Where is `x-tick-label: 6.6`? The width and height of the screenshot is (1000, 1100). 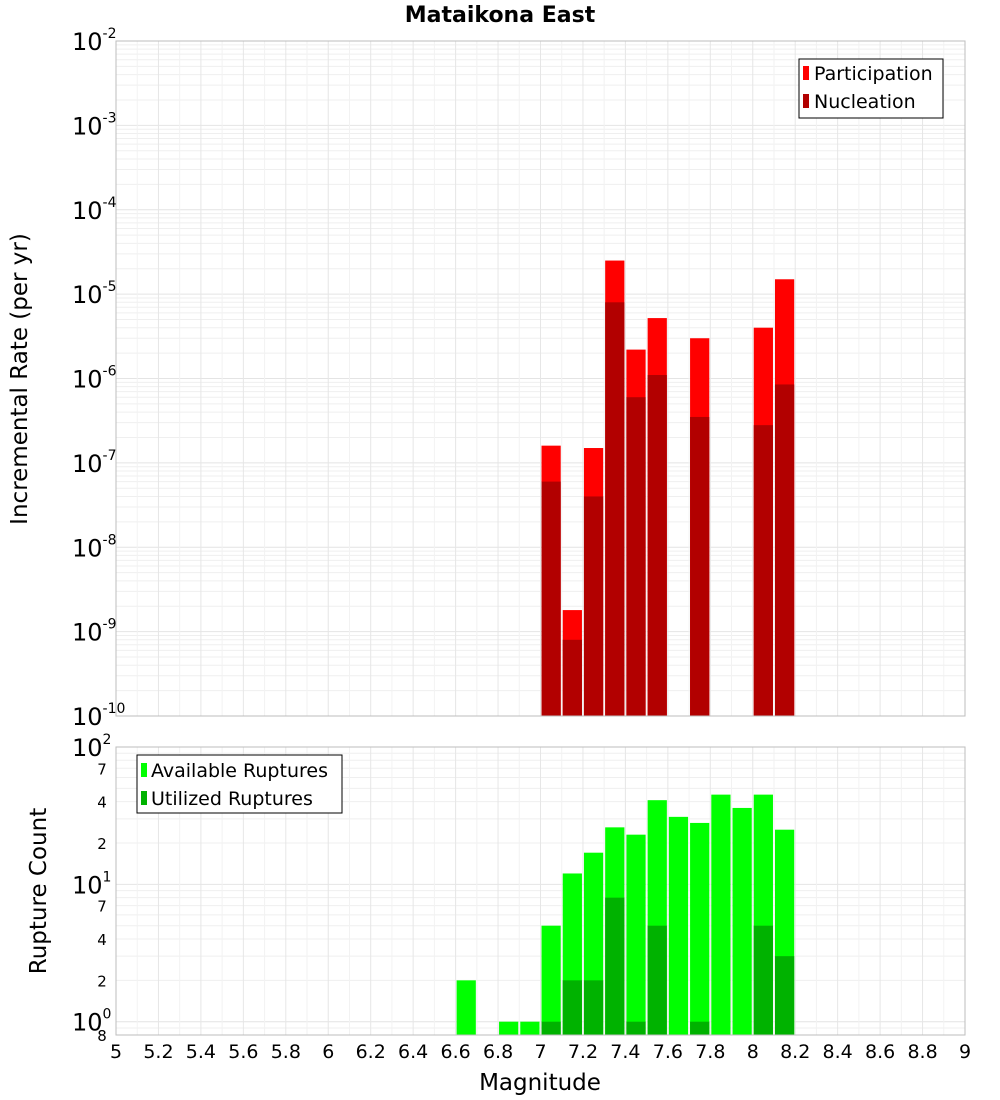
x-tick-label: 6.6 is located at coordinates (455, 1052).